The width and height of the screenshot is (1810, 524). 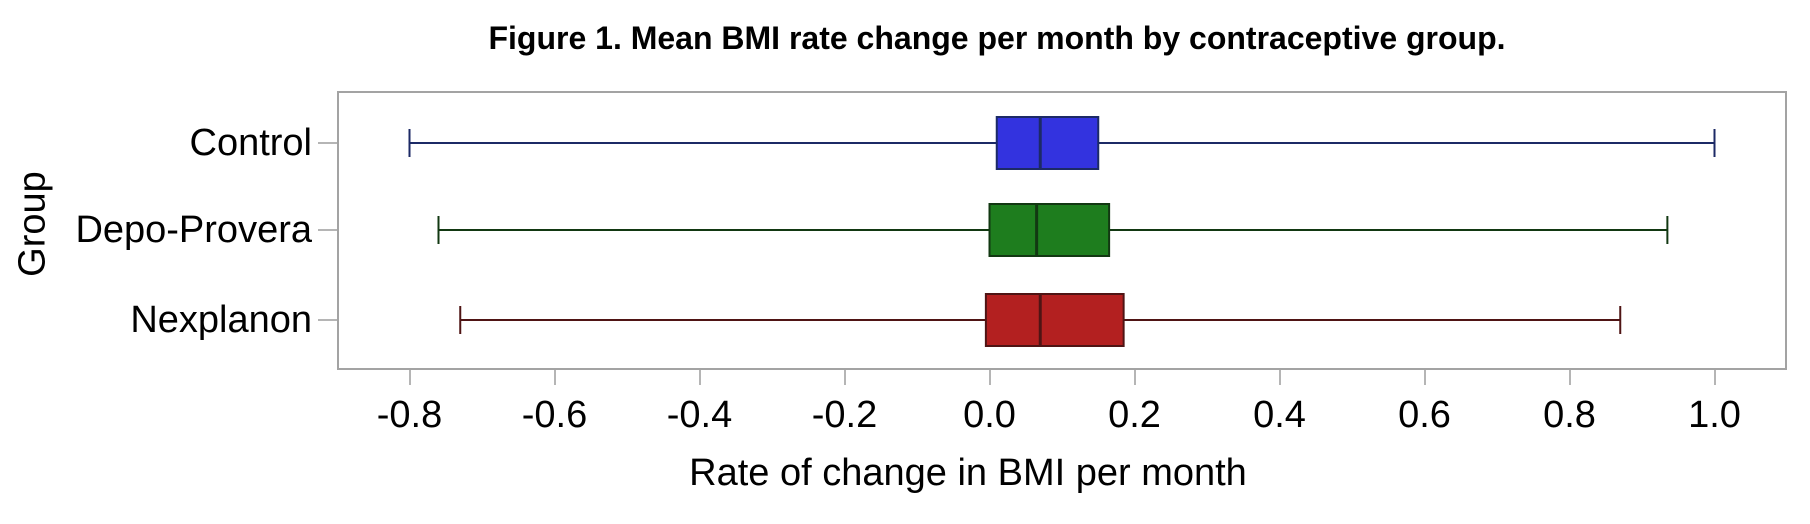 I want to click on x-tick-label: -0.4, so click(x=699, y=415).